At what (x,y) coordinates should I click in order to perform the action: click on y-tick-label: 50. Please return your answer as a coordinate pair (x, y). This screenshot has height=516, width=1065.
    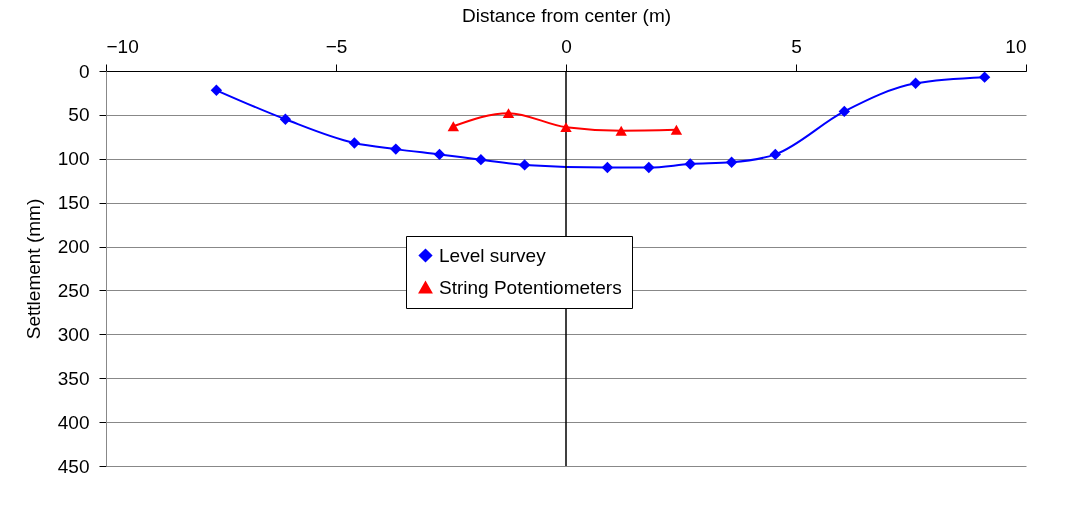
    Looking at the image, I should click on (79, 115).